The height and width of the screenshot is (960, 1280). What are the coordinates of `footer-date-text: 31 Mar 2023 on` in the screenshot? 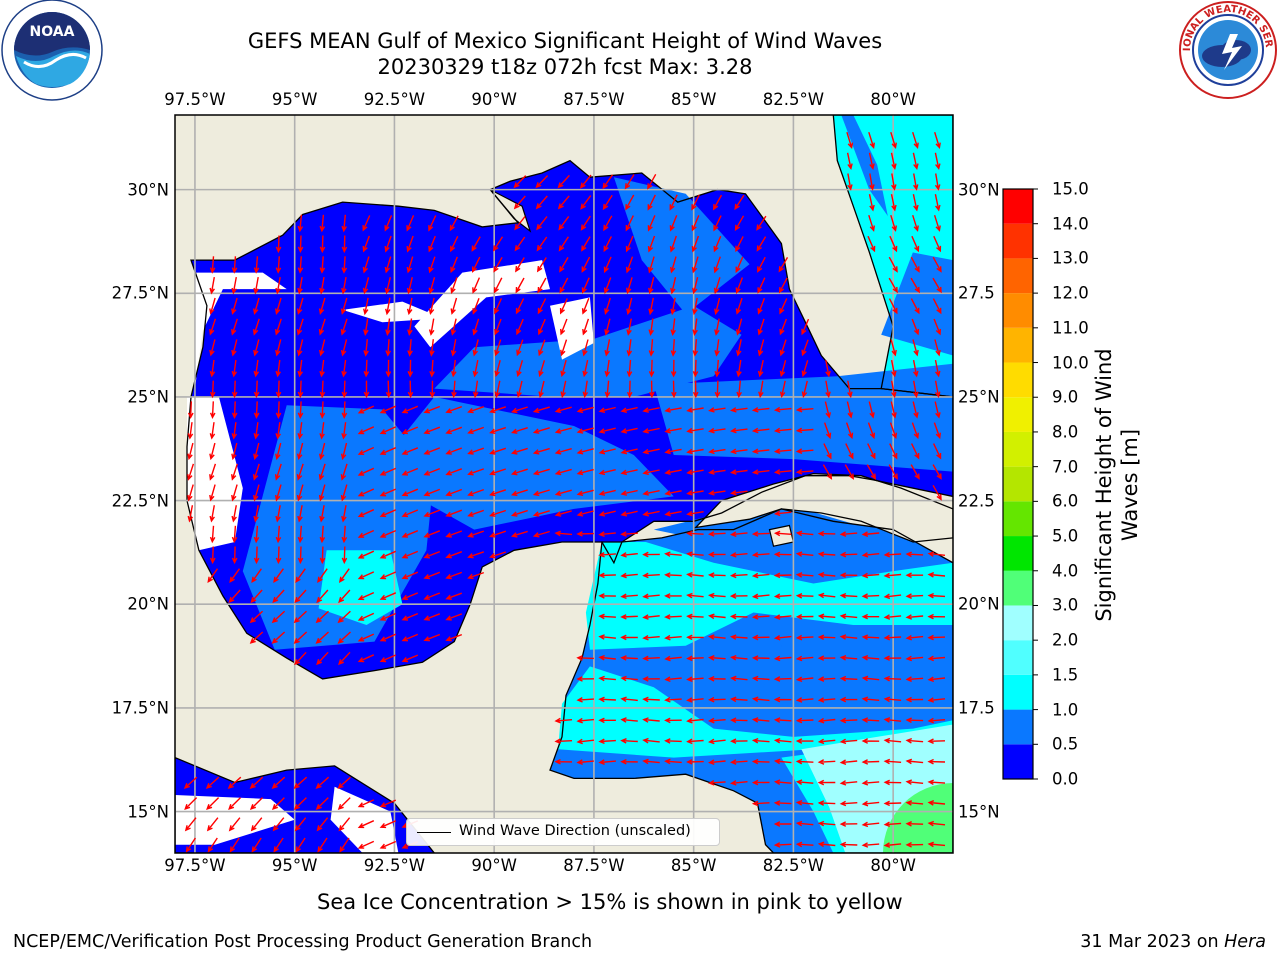 It's located at (1152, 942).